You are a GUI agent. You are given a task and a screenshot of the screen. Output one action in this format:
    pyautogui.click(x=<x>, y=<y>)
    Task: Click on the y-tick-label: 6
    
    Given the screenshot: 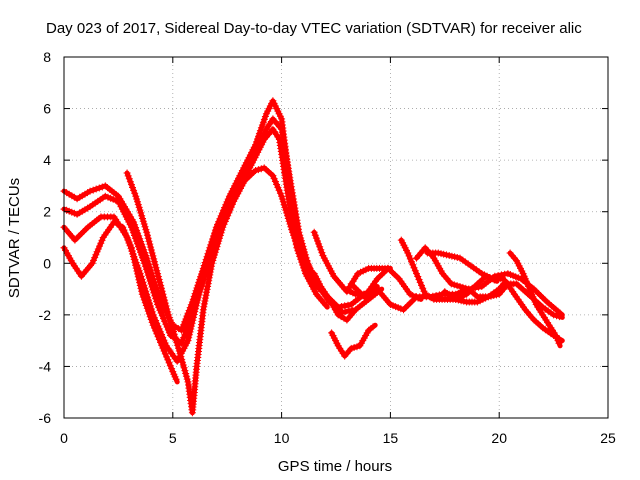 What is the action you would take?
    pyautogui.click(x=47, y=109)
    